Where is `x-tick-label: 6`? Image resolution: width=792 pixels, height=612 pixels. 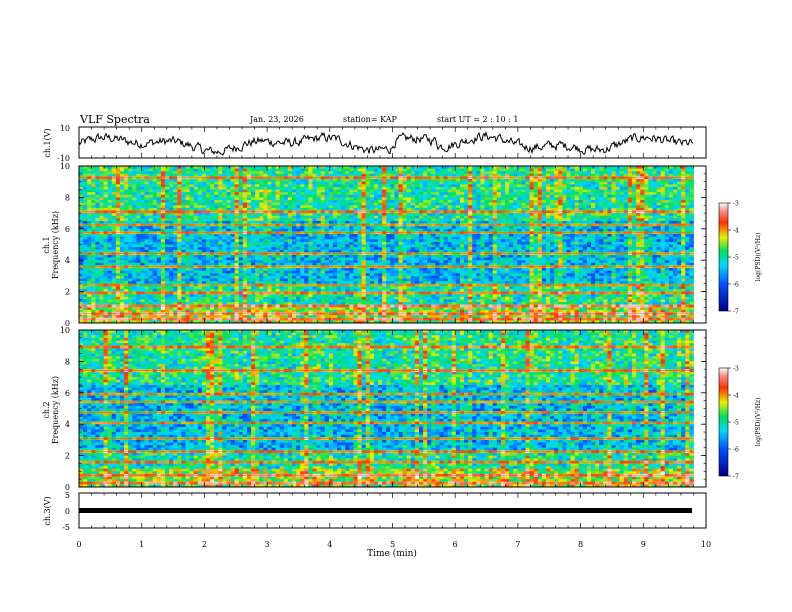
x-tick-label: 6 is located at coordinates (455, 544).